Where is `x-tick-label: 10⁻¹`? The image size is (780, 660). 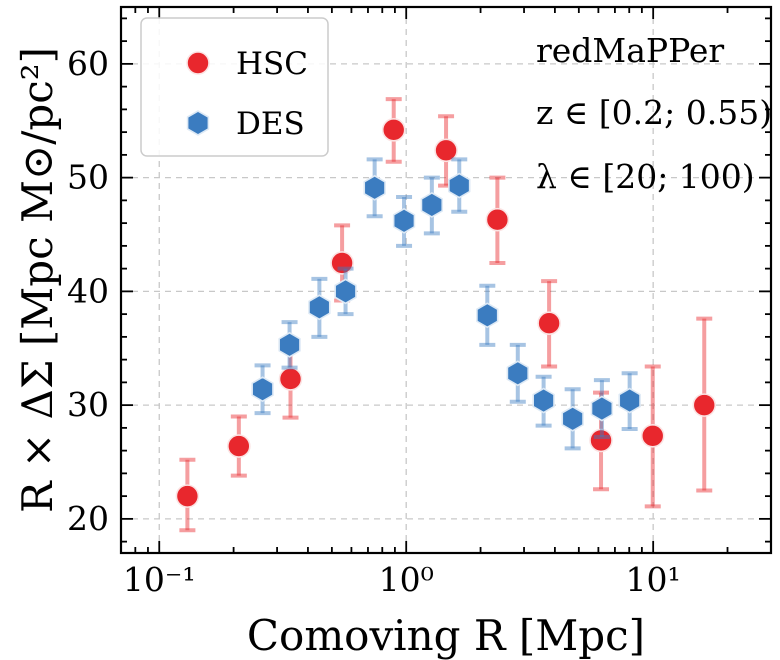
x-tick-label: 10⁻¹ is located at coordinates (159, 579).